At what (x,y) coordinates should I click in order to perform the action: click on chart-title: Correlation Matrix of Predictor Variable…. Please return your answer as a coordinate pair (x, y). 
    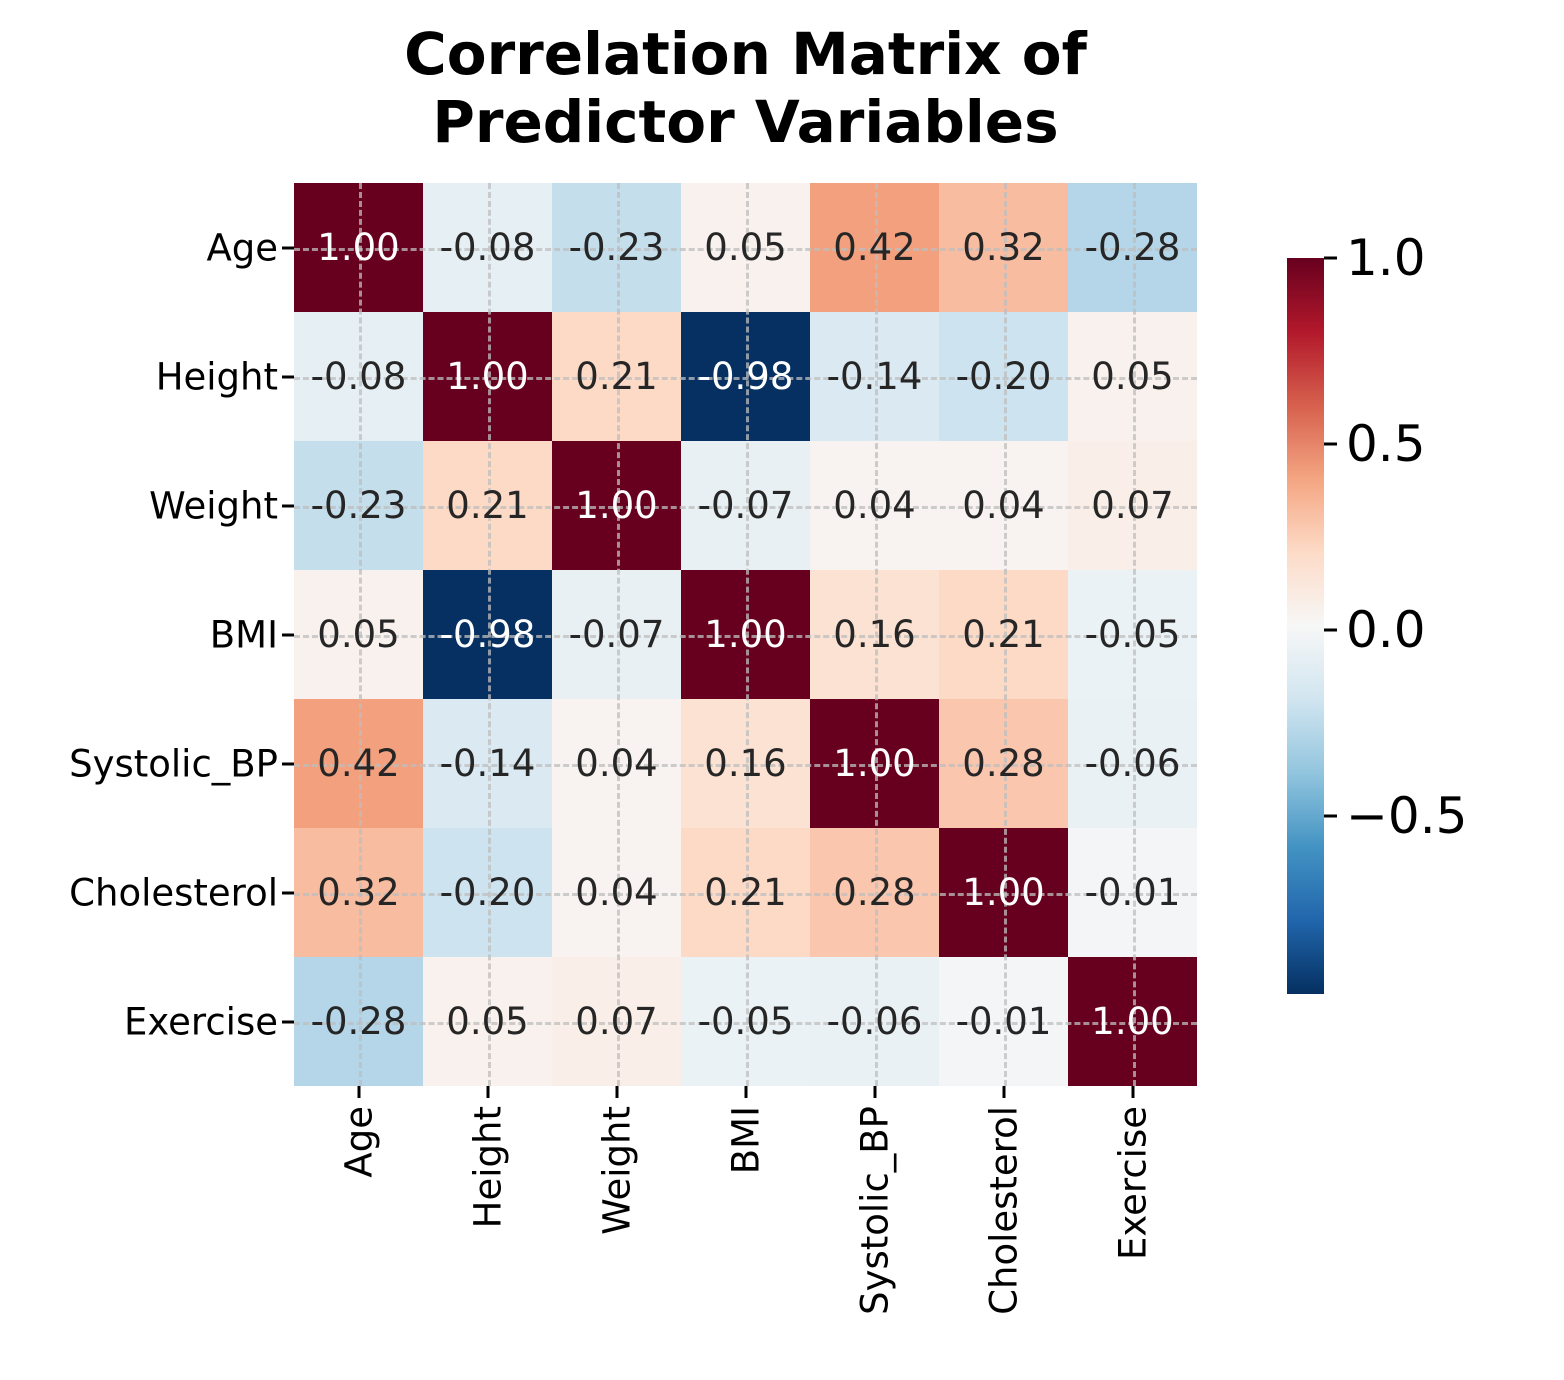
    Looking at the image, I should click on (745, 88).